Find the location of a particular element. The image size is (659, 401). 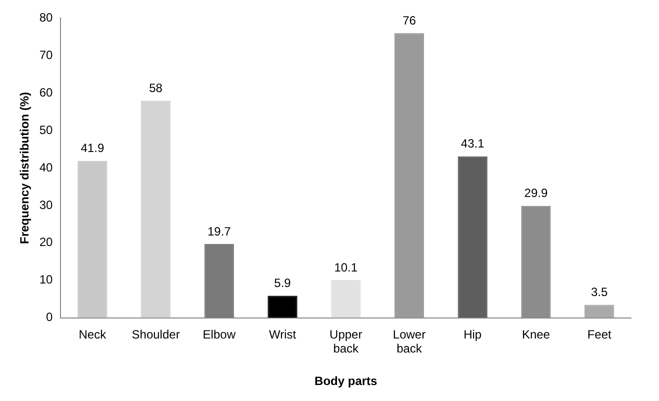

x-tick-label: Hip is located at coordinates (473, 334).